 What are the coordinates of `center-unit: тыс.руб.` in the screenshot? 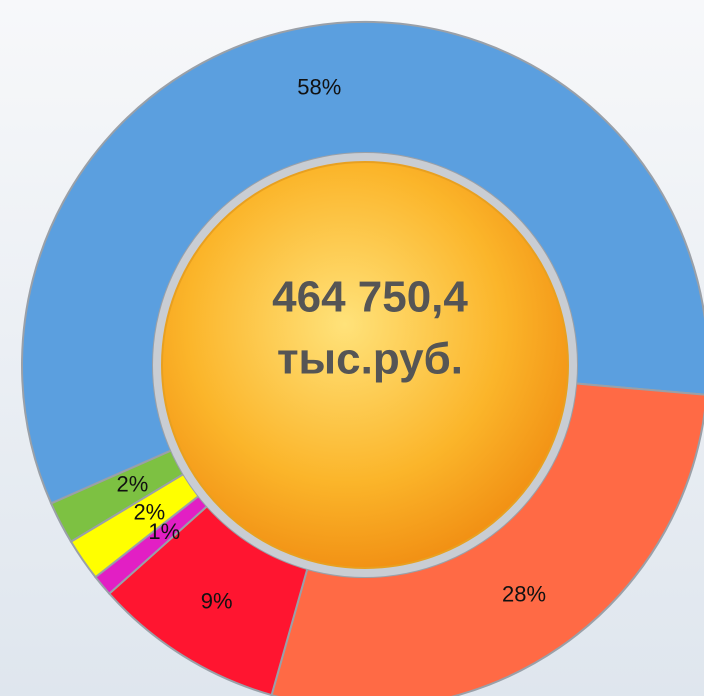 It's located at (370, 359).